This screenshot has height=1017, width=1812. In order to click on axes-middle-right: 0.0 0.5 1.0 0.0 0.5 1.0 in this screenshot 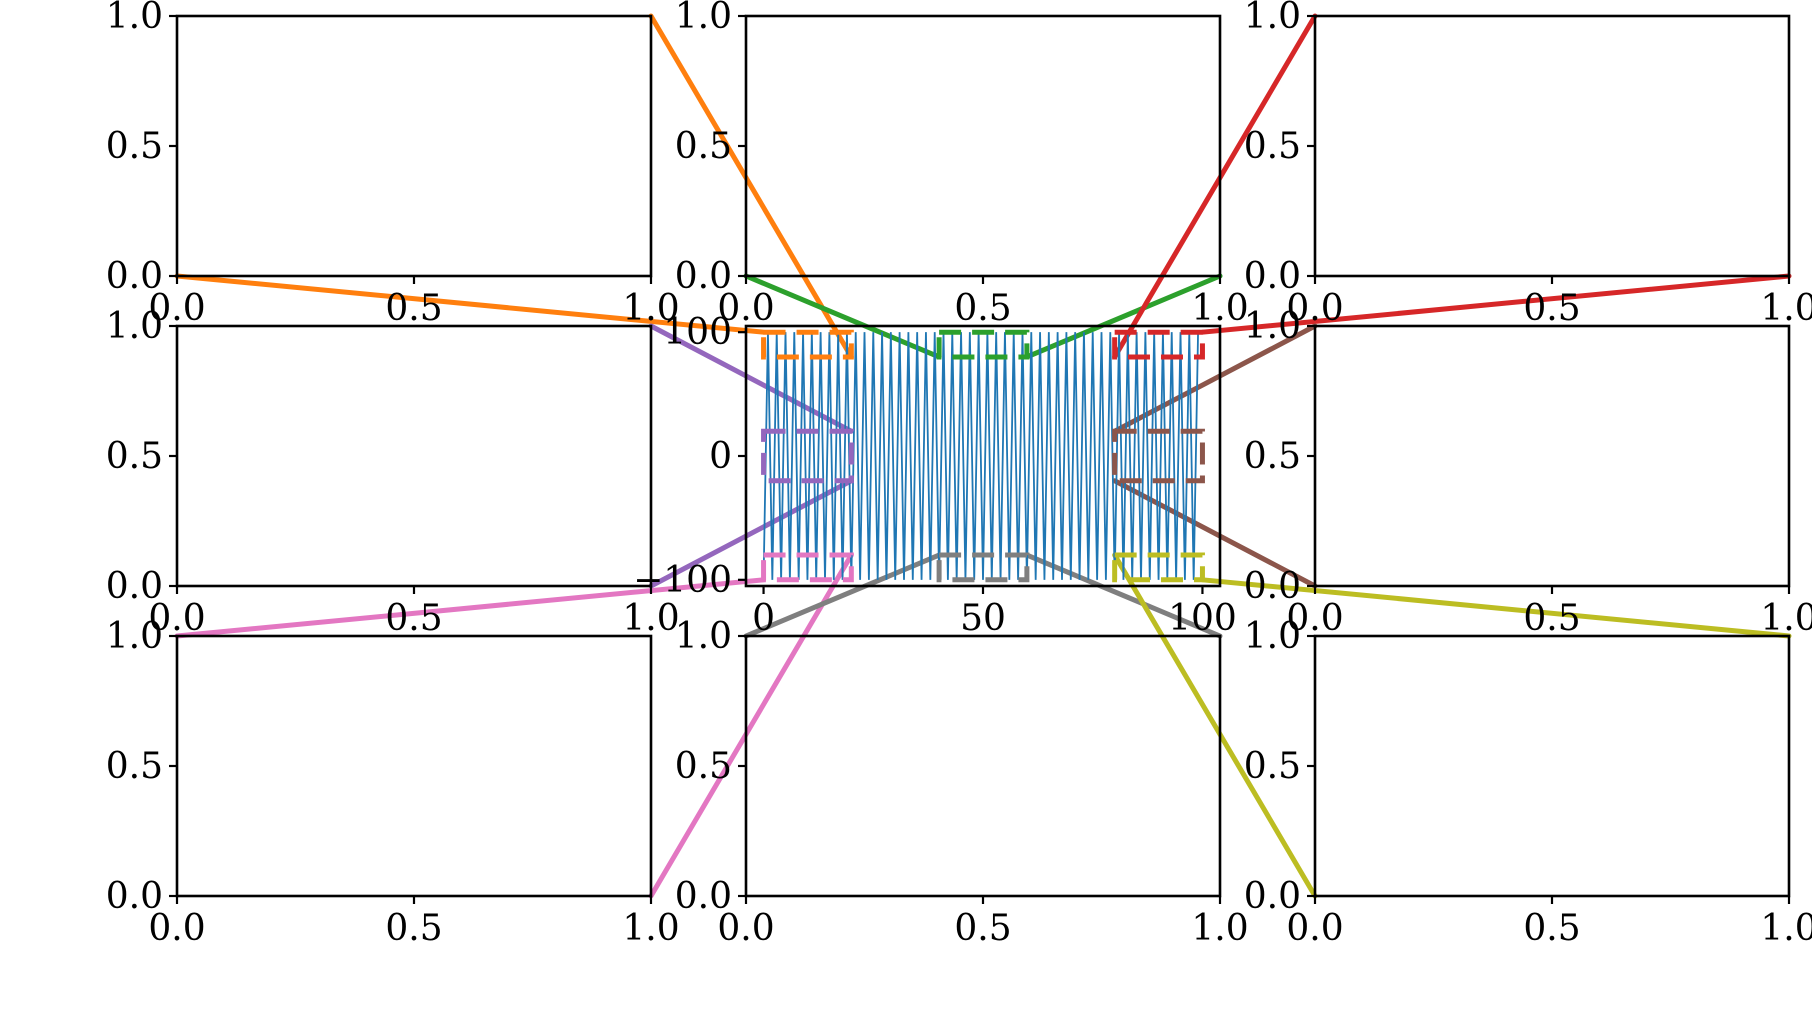, I will do `click(1528, 472)`.